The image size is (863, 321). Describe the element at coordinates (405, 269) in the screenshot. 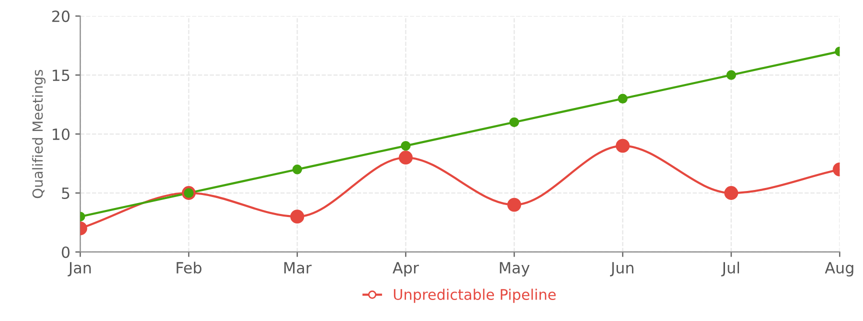

I see `x-tick-label: Apr` at that location.